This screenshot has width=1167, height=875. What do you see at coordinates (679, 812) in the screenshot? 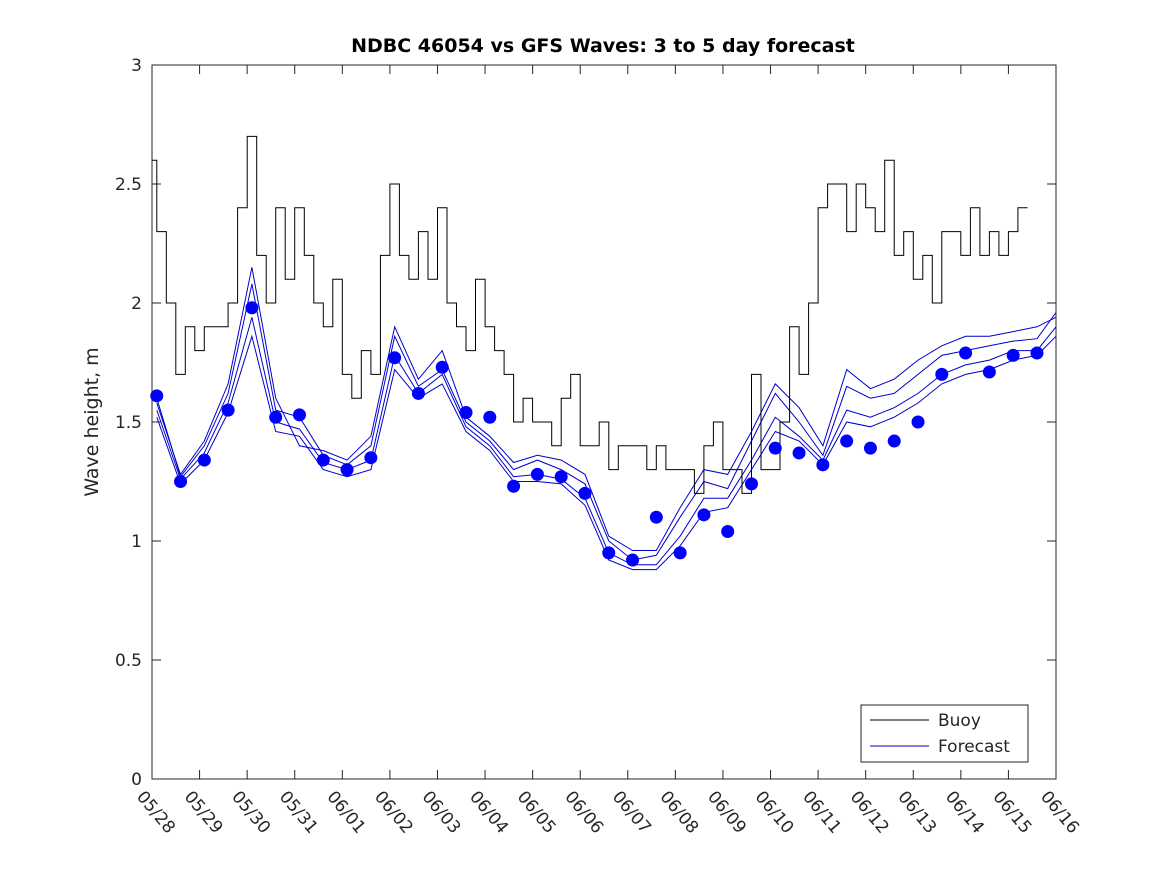
I see `x-tick-label: 06/08` at bounding box center [679, 812].